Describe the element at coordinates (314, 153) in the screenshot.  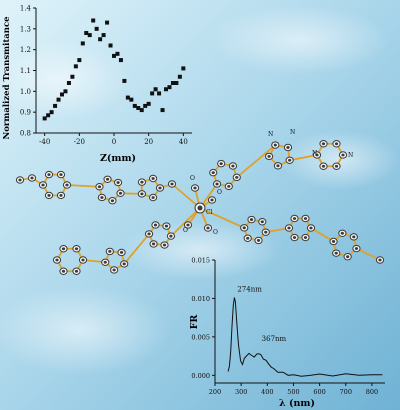
I see `atom-label: N` at that location.